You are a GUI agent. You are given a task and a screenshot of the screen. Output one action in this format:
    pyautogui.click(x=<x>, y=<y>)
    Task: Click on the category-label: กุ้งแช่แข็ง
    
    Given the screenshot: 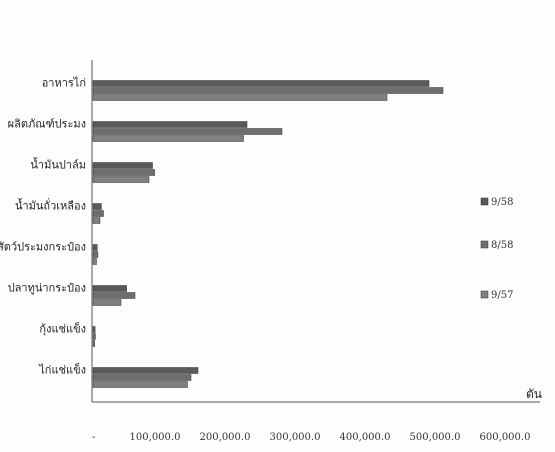 What is the action you would take?
    pyautogui.click(x=62, y=329)
    